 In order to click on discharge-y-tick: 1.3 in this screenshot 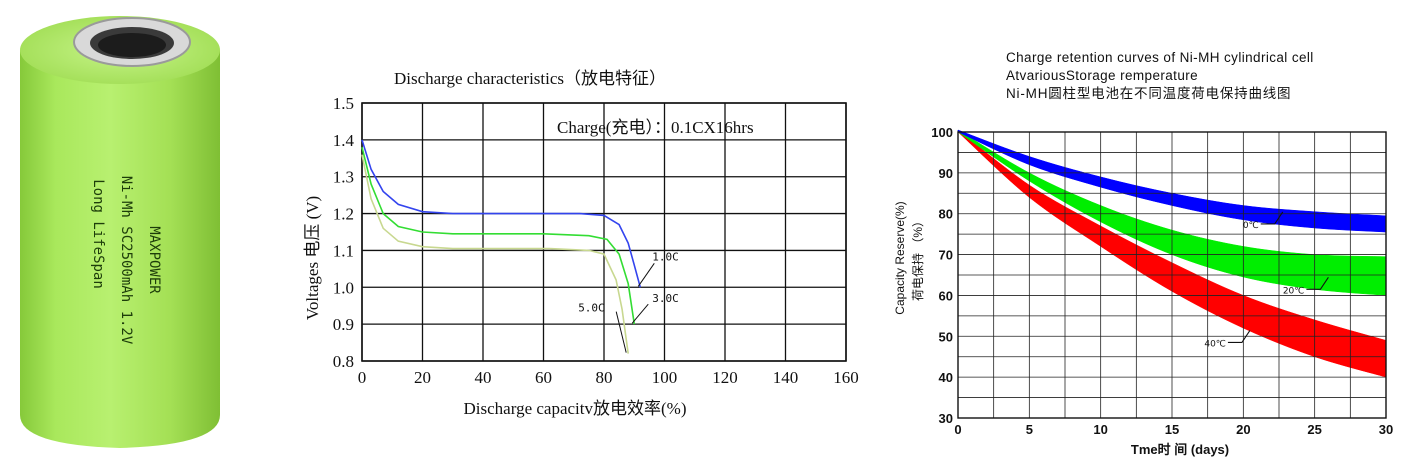, I will do `click(343, 177)`.